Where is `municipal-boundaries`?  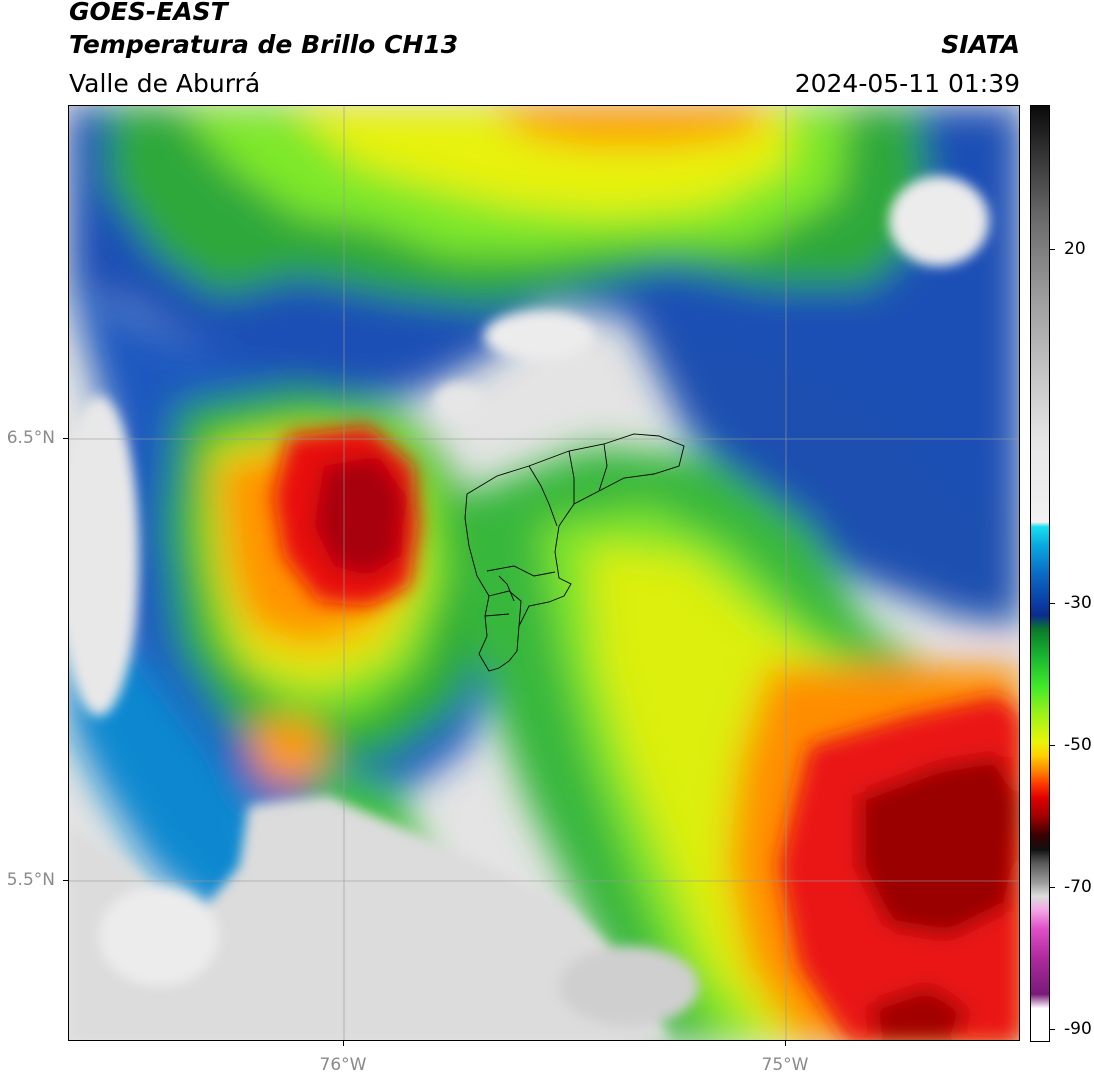 municipal-boundaries is located at coordinates (574, 552).